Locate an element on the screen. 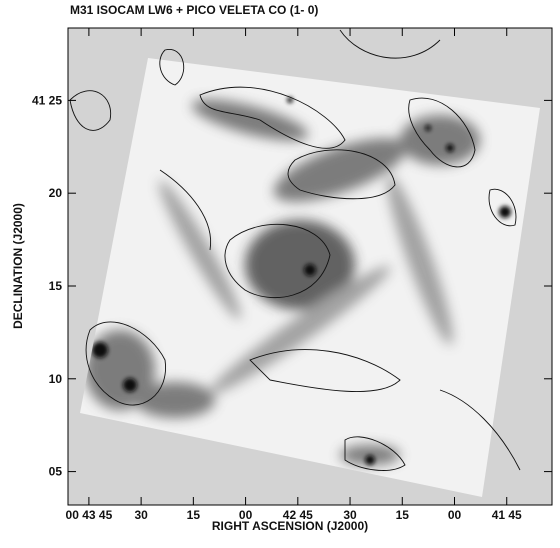 Image resolution: width=560 pixels, height=548 pixels. y-tick-label: 15 is located at coordinates (56, 286).